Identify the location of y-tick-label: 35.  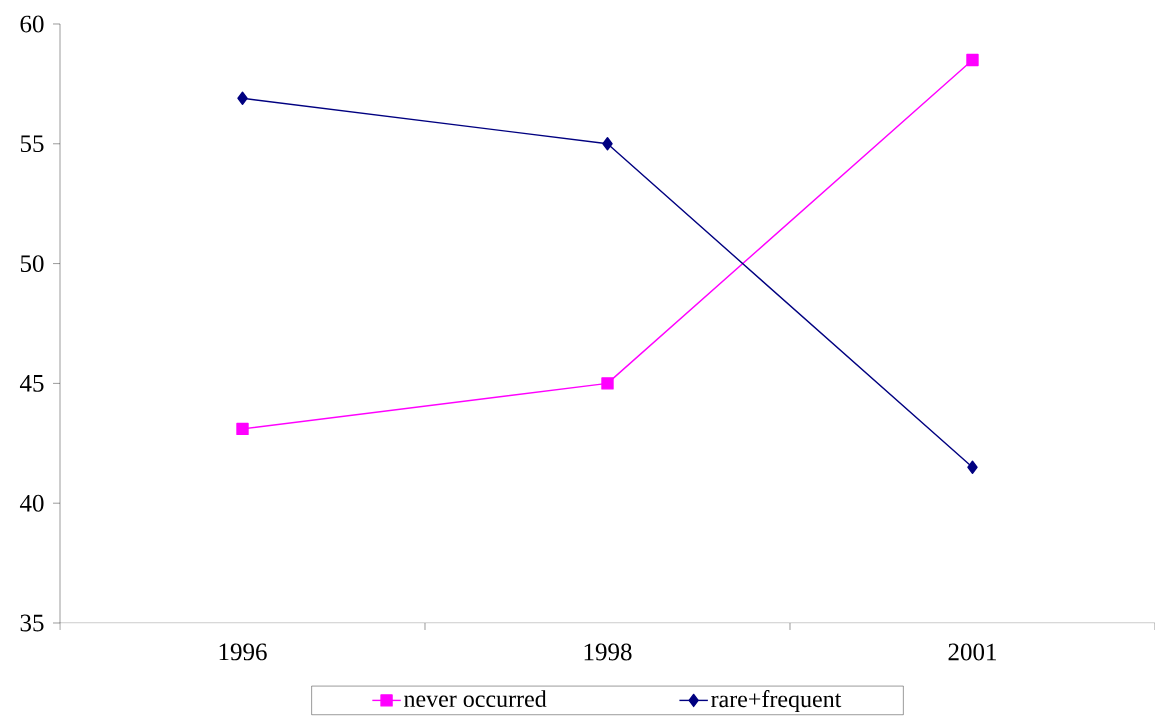
(32, 623).